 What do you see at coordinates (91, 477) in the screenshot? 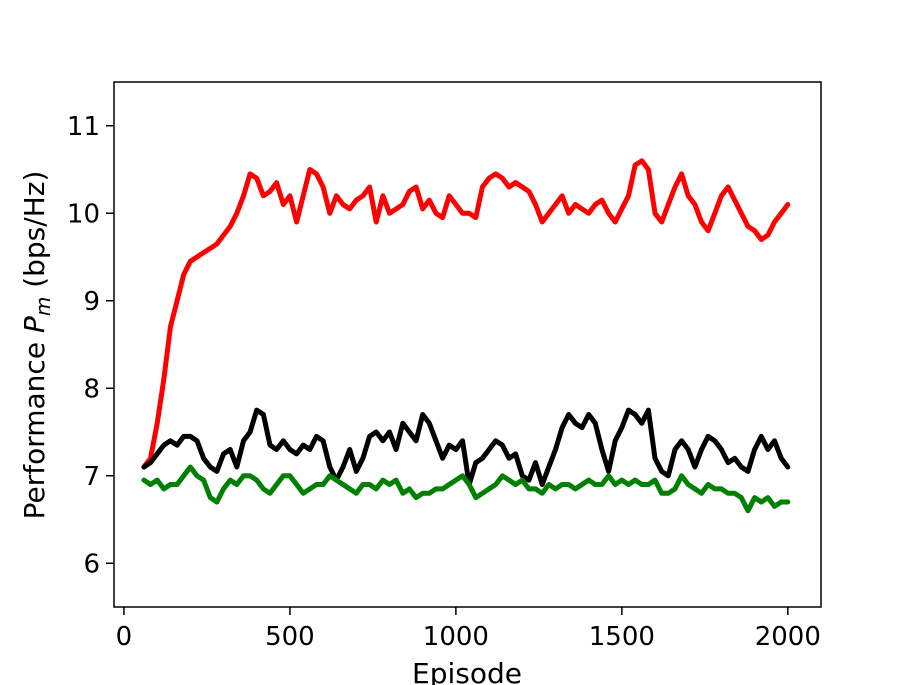
I see `y-tick-label: 7` at bounding box center [91, 477].